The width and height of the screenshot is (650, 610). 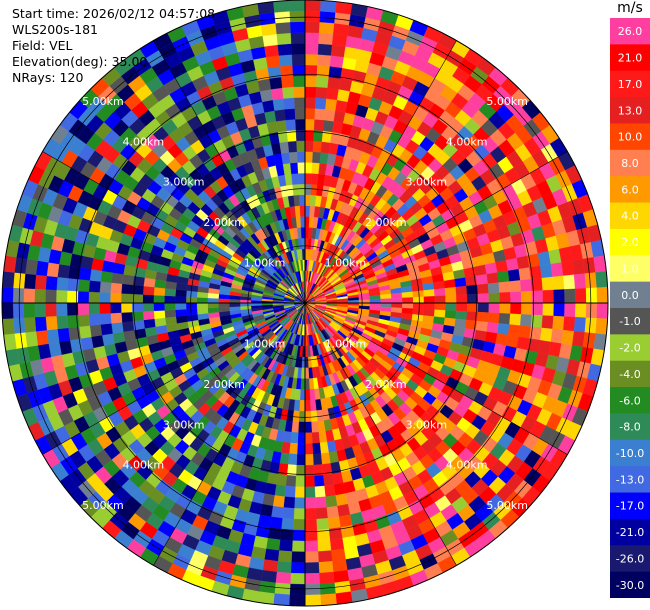 I want to click on field-label: Field:, so click(x=29, y=45).